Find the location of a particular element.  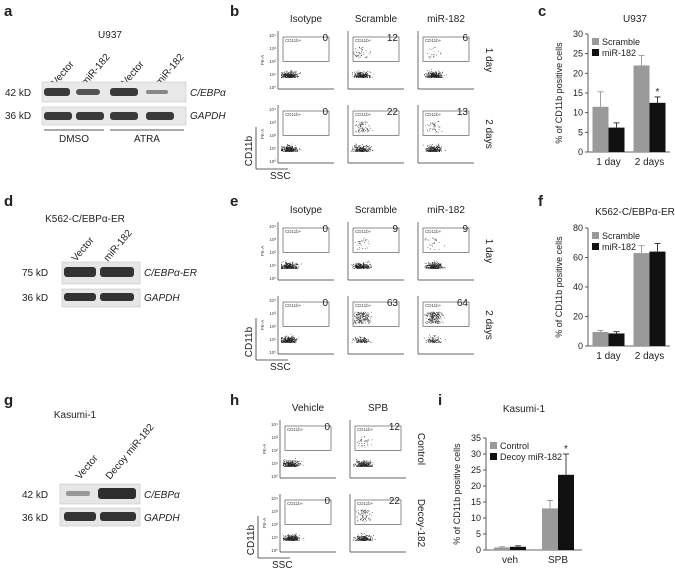

chart-y-tick-label: 20 is located at coordinates (578, 317).